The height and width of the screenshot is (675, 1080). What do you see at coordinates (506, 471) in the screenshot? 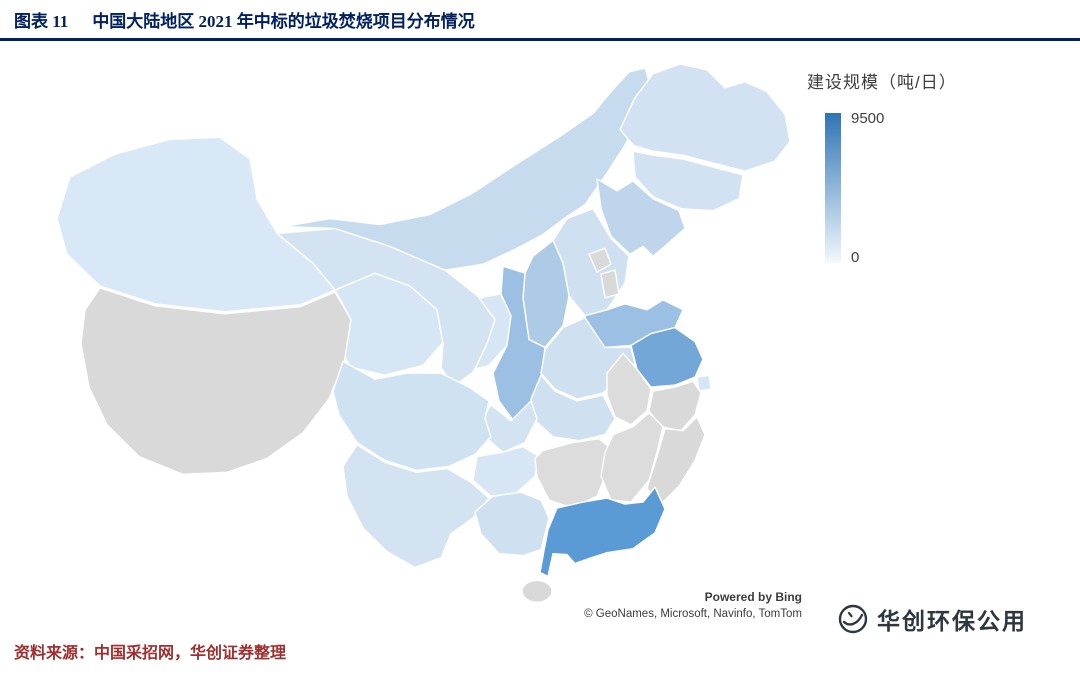
I see `province-guizhou` at bounding box center [506, 471].